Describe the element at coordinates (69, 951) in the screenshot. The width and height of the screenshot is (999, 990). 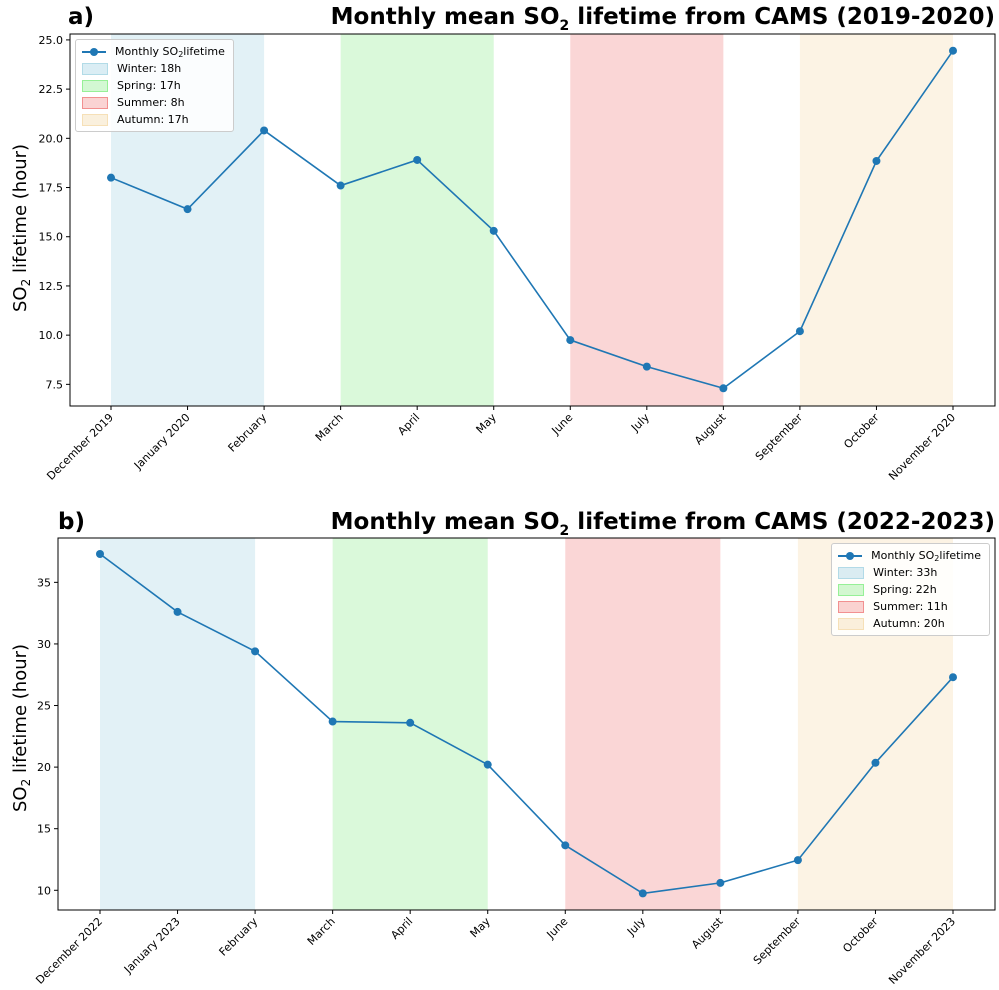
I see `x-tick-label: December 2022` at that location.